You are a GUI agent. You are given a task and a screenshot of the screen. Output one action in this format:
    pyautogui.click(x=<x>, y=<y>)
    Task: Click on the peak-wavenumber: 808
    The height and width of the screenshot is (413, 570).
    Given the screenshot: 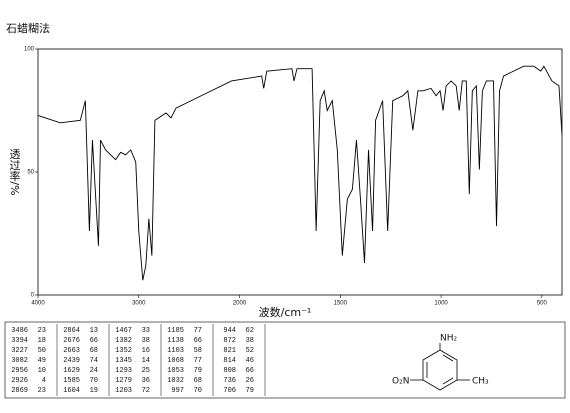 What is the action you would take?
    pyautogui.click(x=229, y=371)
    